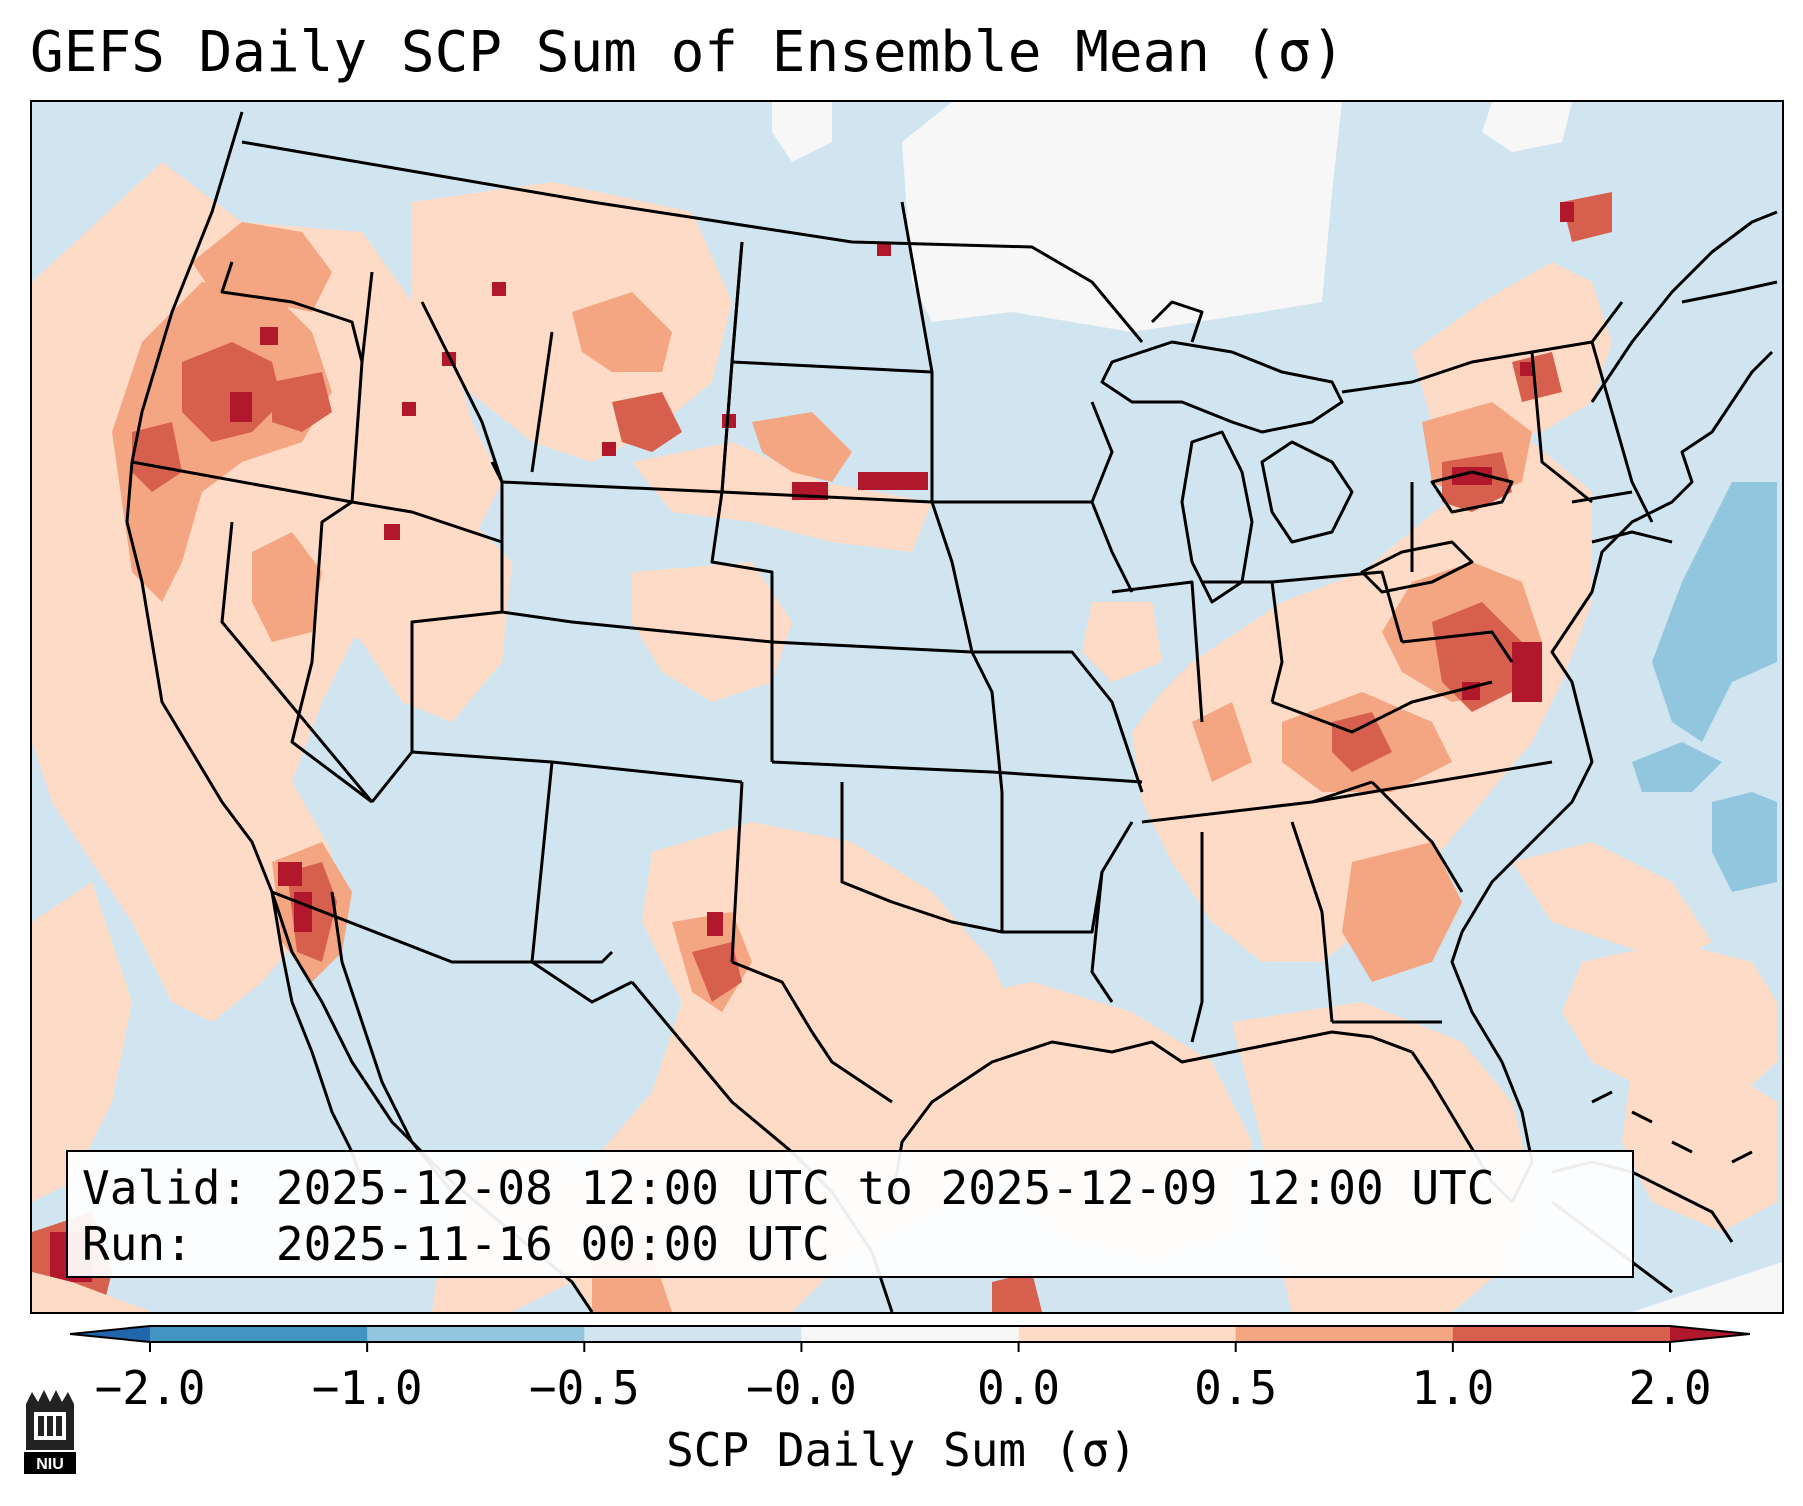  What do you see at coordinates (584, 1388) in the screenshot?
I see `colorbar-tick-label: −0.5` at bounding box center [584, 1388].